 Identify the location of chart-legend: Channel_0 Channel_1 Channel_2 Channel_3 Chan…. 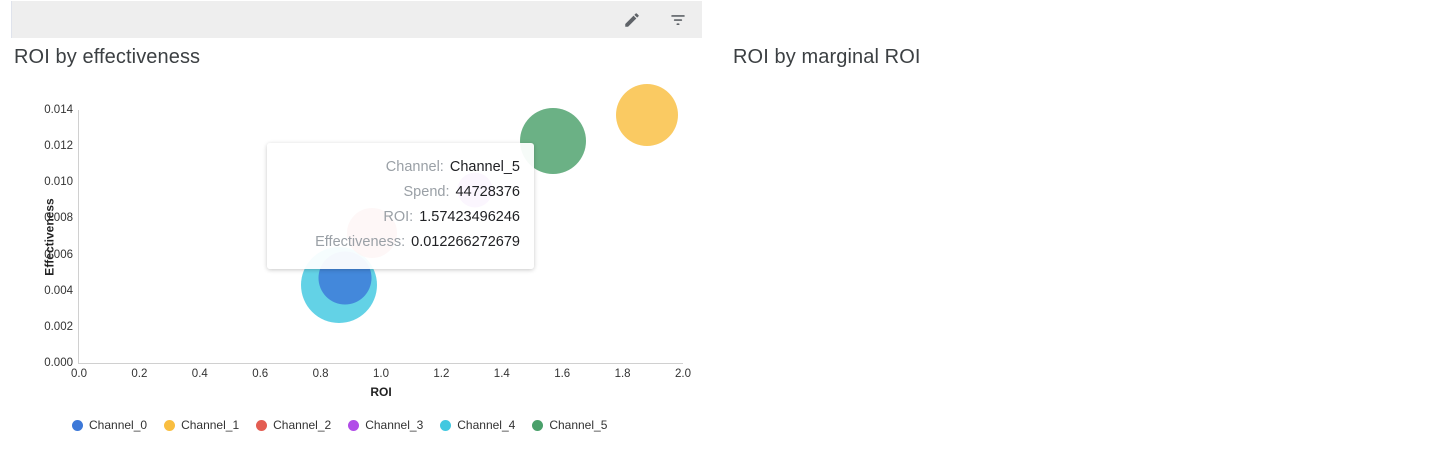
(339, 425).